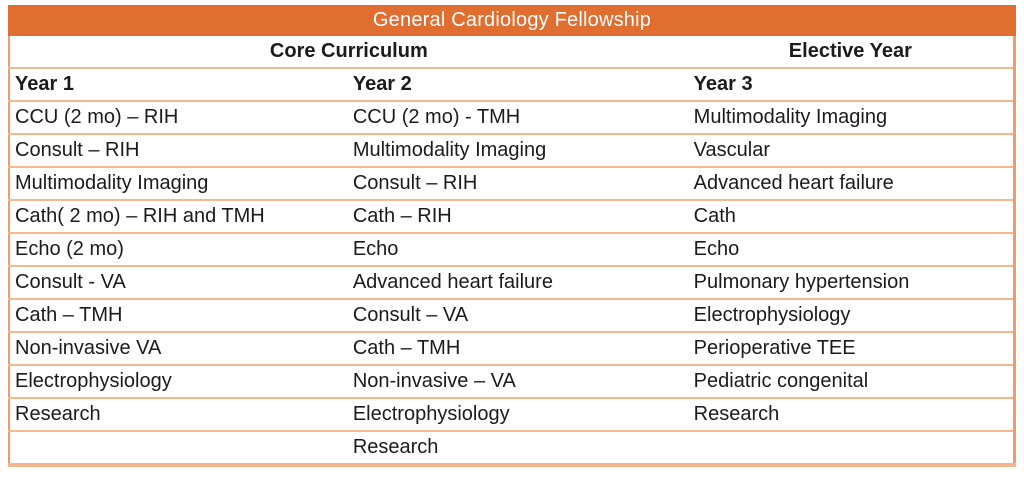 The width and height of the screenshot is (1024, 477). I want to click on table-cell: Cath, so click(851, 217).